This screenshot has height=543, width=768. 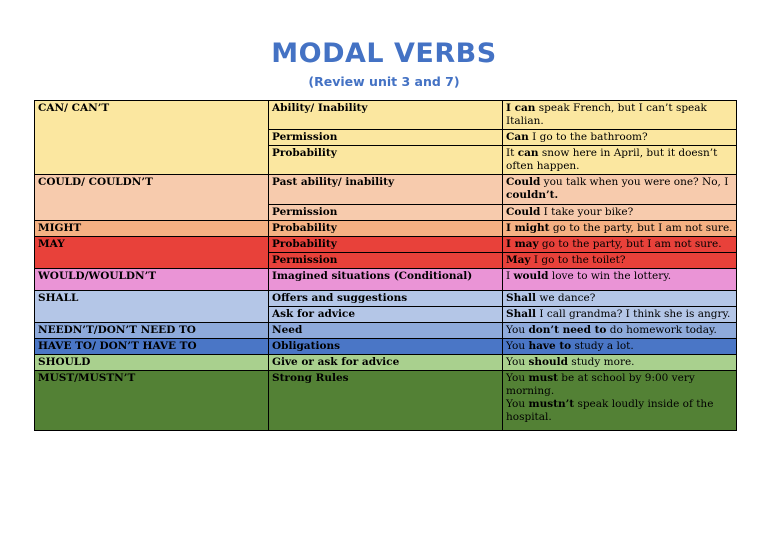 I want to click on use-cell: Ask for advice, so click(x=385, y=314).